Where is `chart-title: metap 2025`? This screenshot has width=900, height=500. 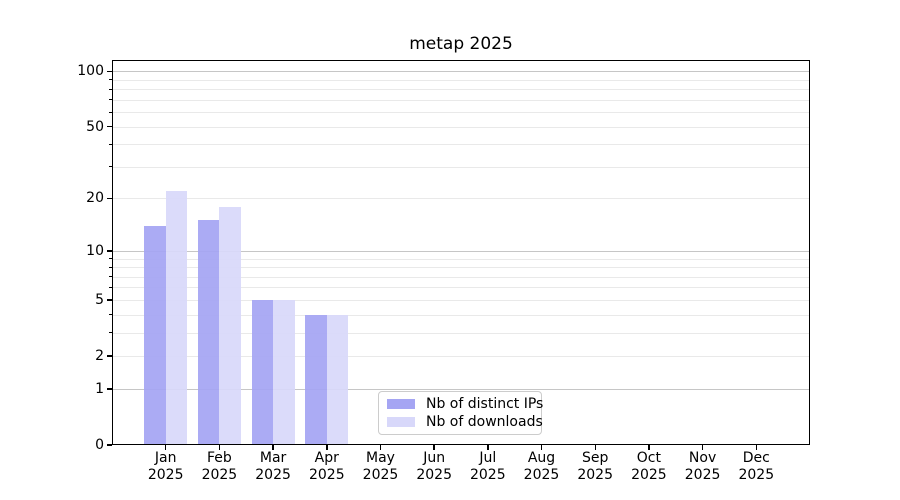
chart-title: metap 2025 is located at coordinates (461, 44).